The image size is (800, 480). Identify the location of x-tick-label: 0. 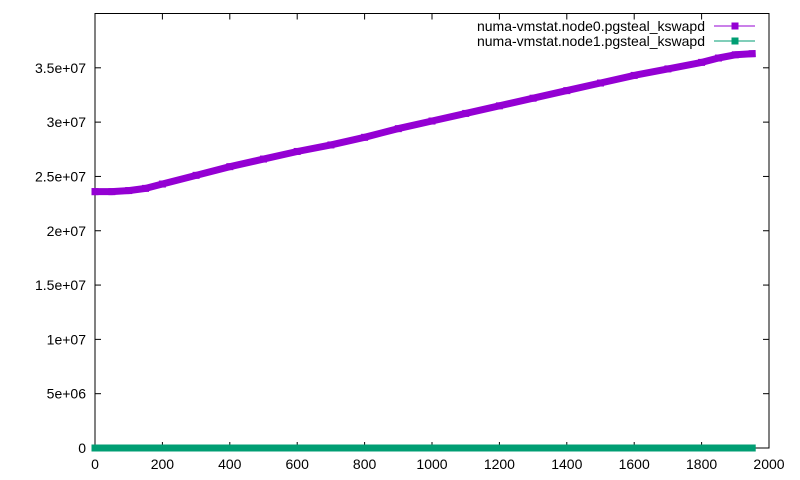
(95, 464).